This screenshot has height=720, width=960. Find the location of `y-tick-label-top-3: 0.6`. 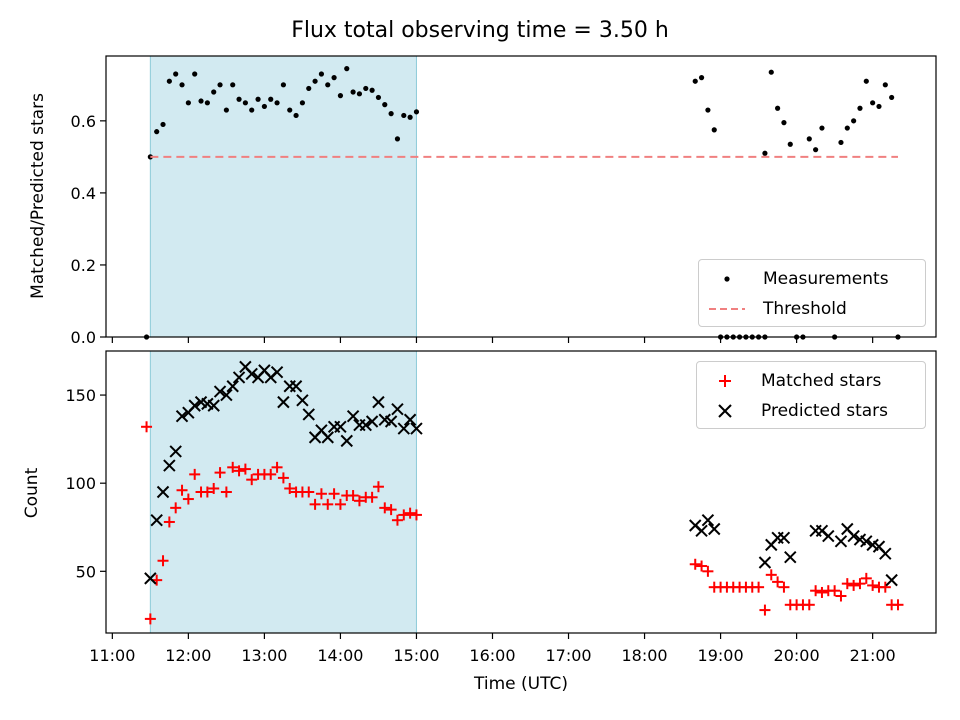

y-tick-label-top-3: 0.6 is located at coordinates (83, 121).